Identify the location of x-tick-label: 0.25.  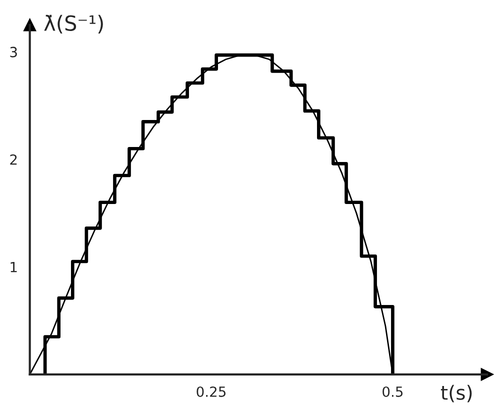
(211, 391).